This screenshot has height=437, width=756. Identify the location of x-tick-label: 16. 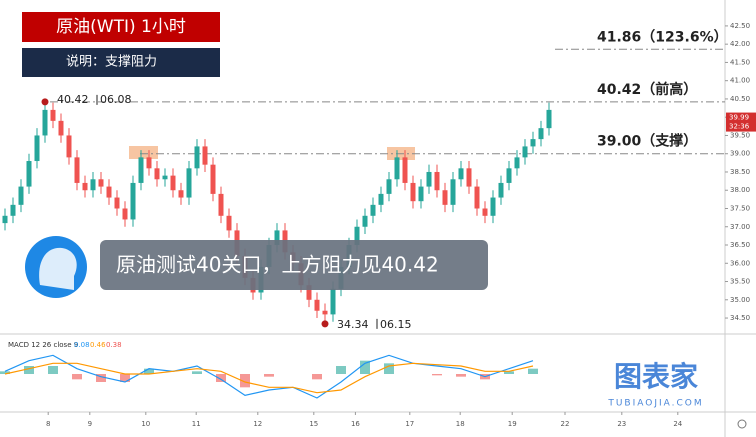
(355, 424).